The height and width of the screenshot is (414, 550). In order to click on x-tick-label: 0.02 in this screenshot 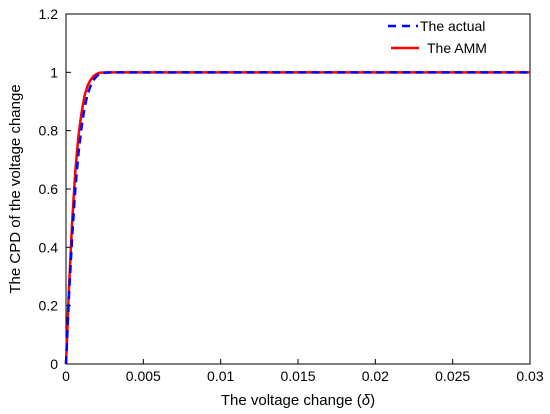, I will do `click(375, 376)`.